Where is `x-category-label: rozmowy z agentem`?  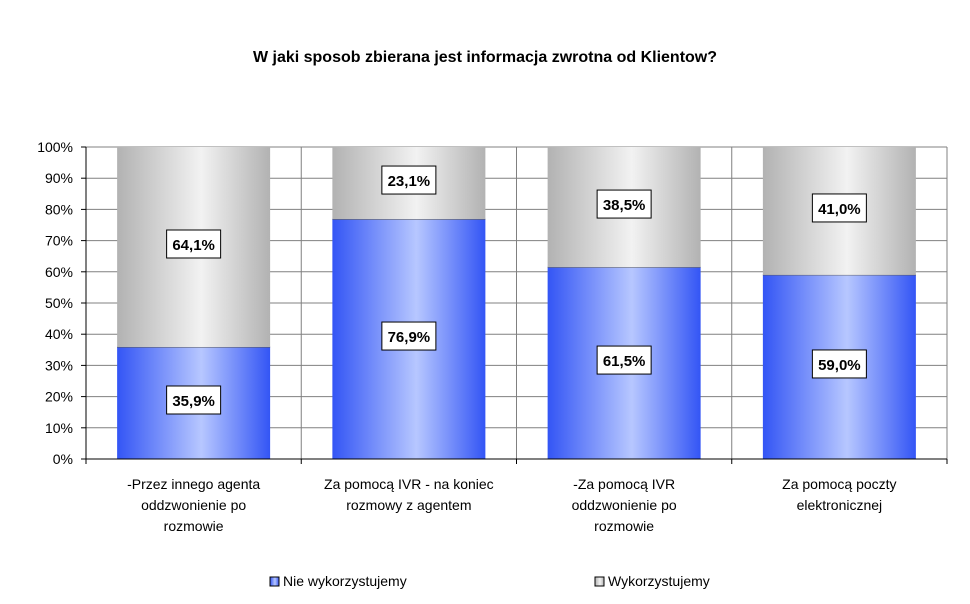 x-category-label: rozmowy z agentem is located at coordinates (408, 505).